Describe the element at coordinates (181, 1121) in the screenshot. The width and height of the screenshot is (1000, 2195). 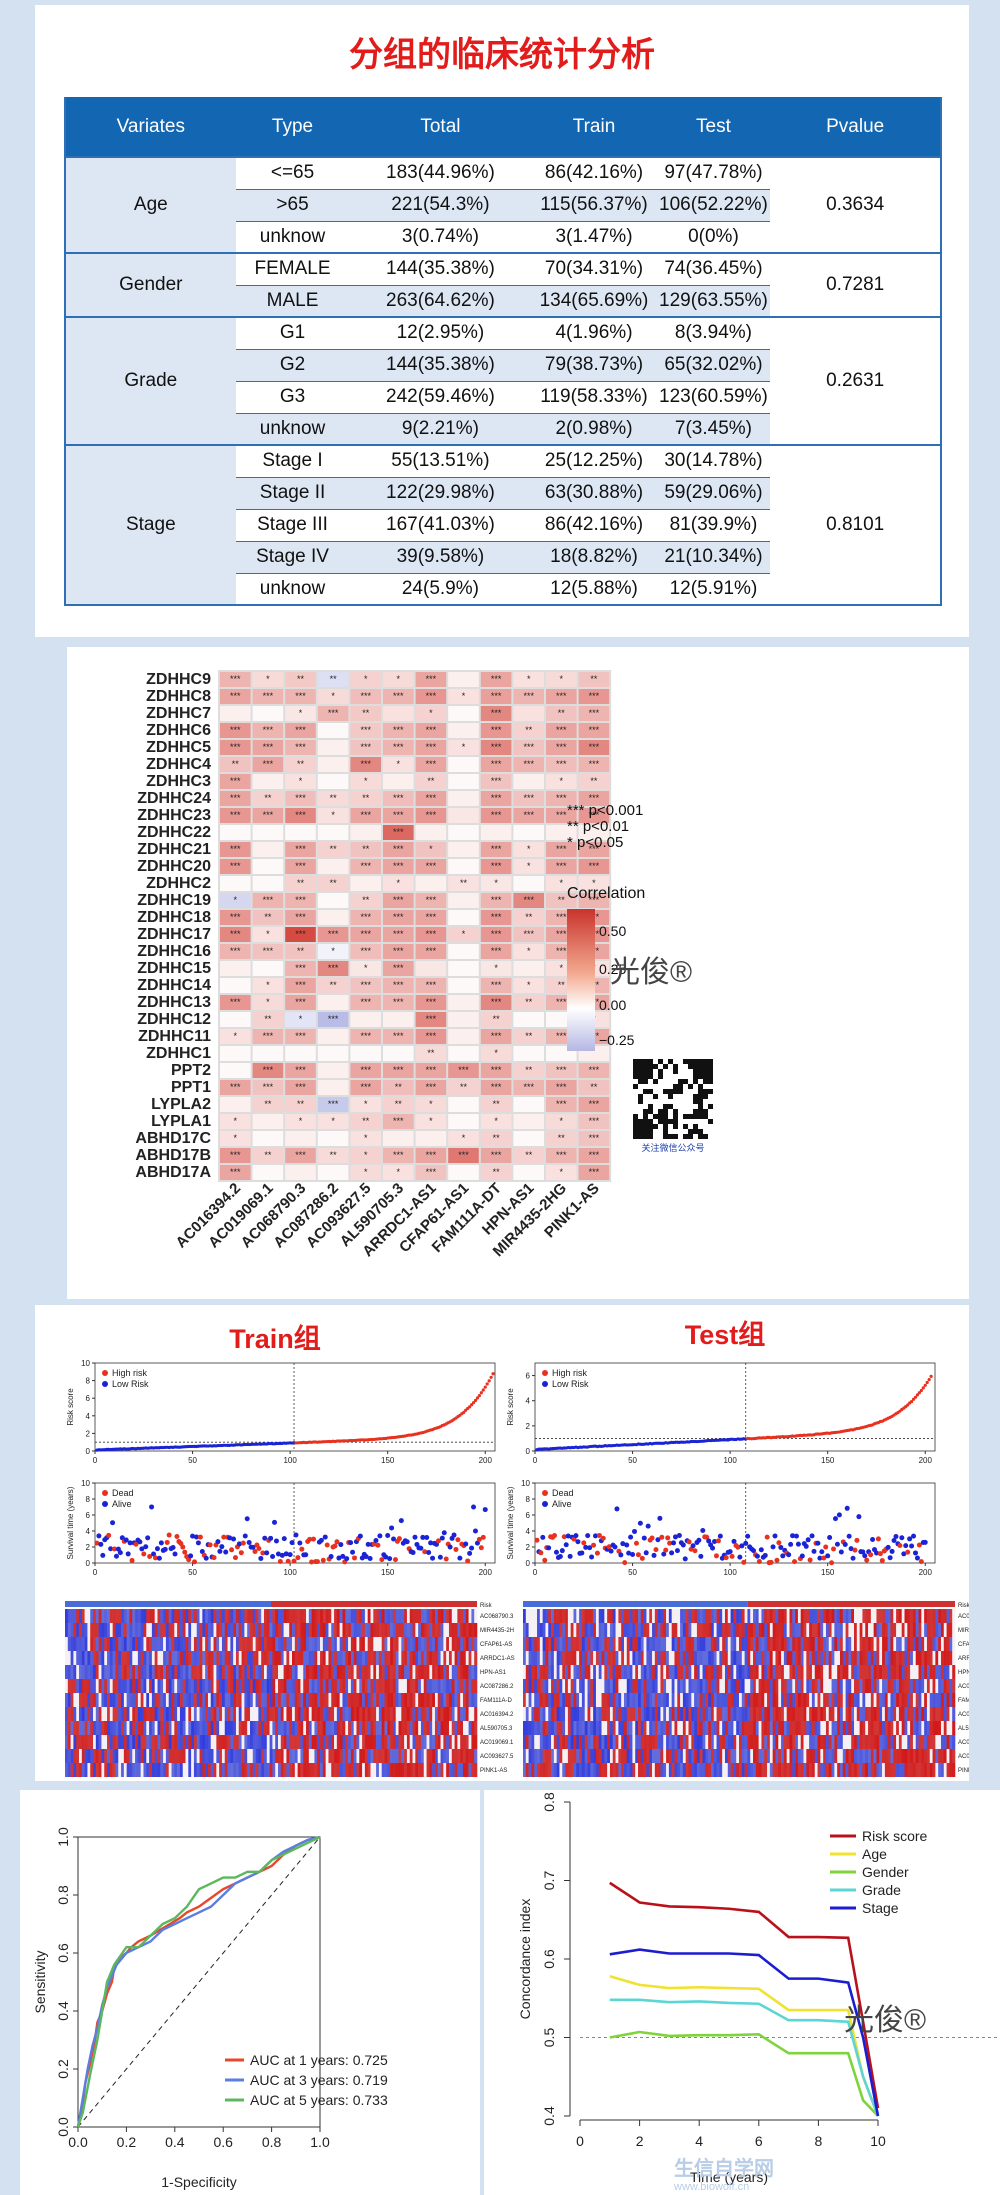
I see `row-label: LYPLA1` at that location.